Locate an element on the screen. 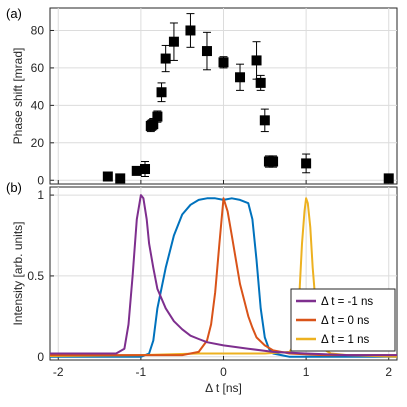 Image resolution: width=407 pixels, height=407 pixels. panel-b-xtick-label-1: -1 is located at coordinates (141, 372).